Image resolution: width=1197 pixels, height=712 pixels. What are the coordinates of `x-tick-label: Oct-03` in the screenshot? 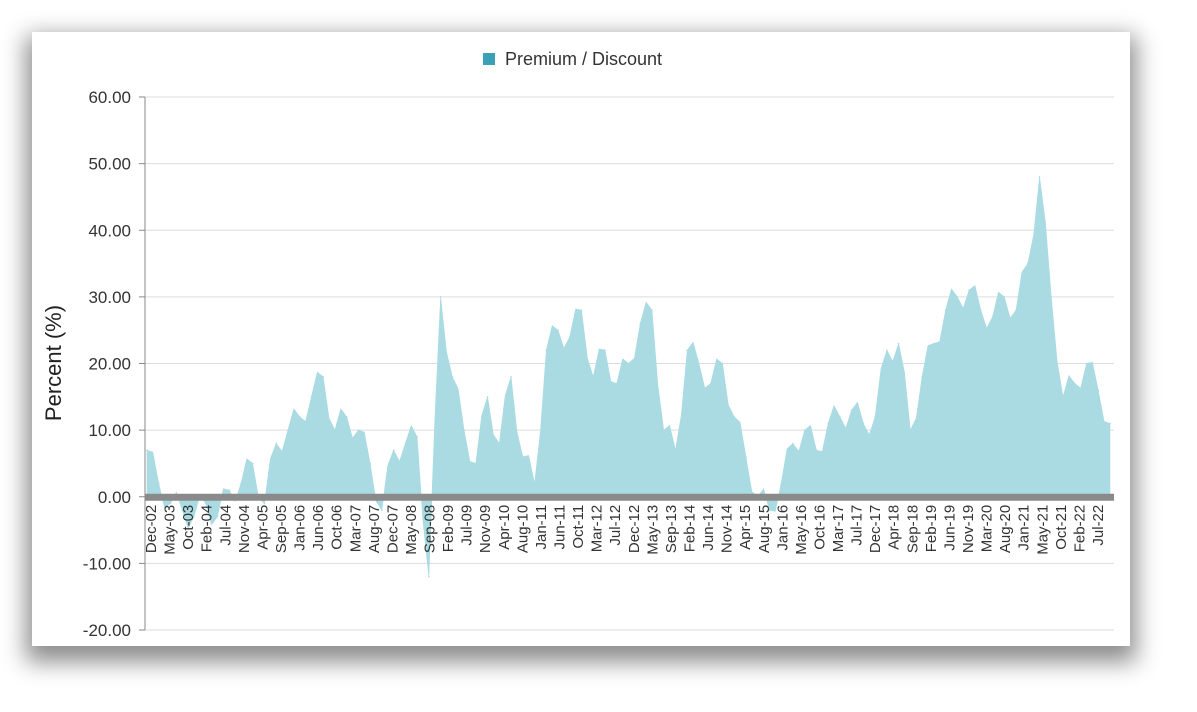 It's located at (188, 527).